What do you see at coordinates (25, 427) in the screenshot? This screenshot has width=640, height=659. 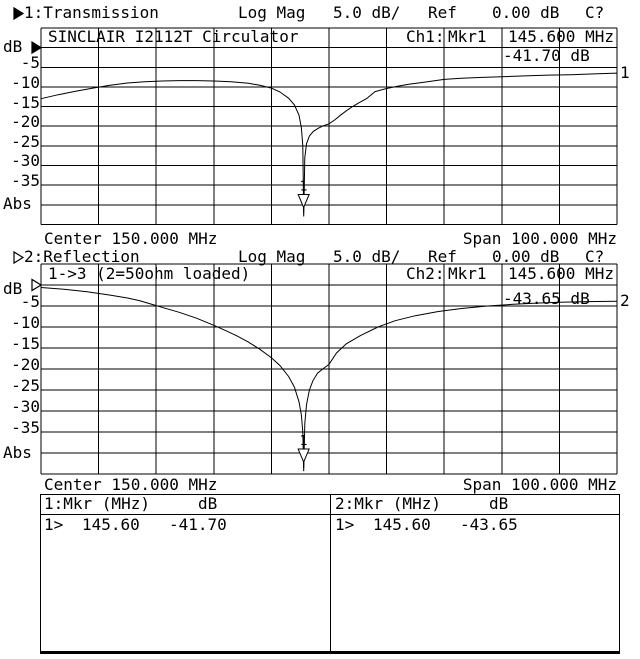 I see `ch2-y-tick-label: -35` at bounding box center [25, 427].